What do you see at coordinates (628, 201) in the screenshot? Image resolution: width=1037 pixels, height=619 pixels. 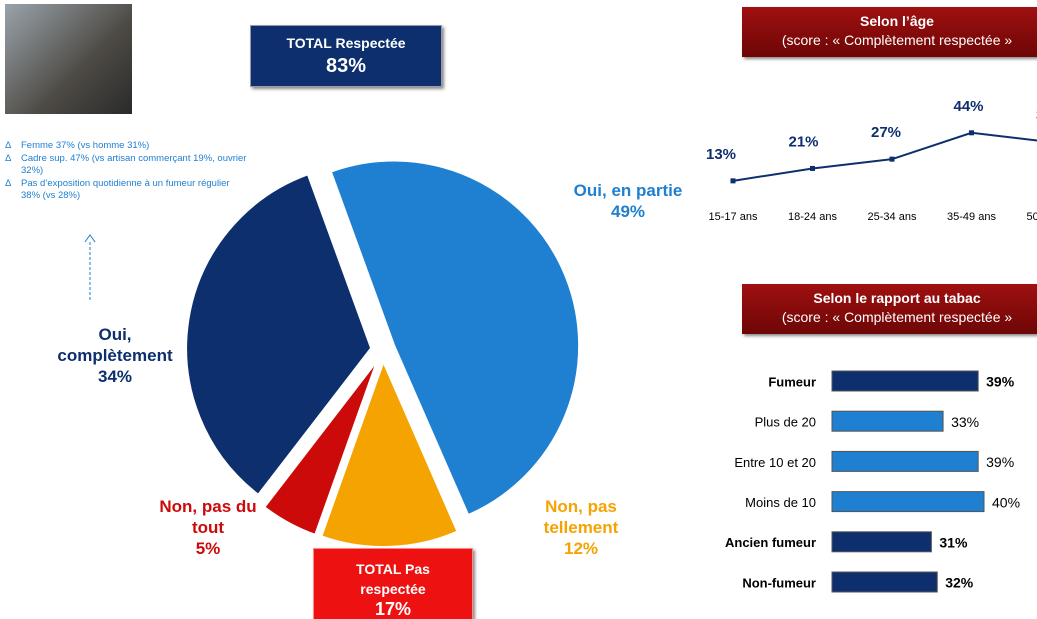 I see `slice-label: Oui, en partie 49%` at bounding box center [628, 201].